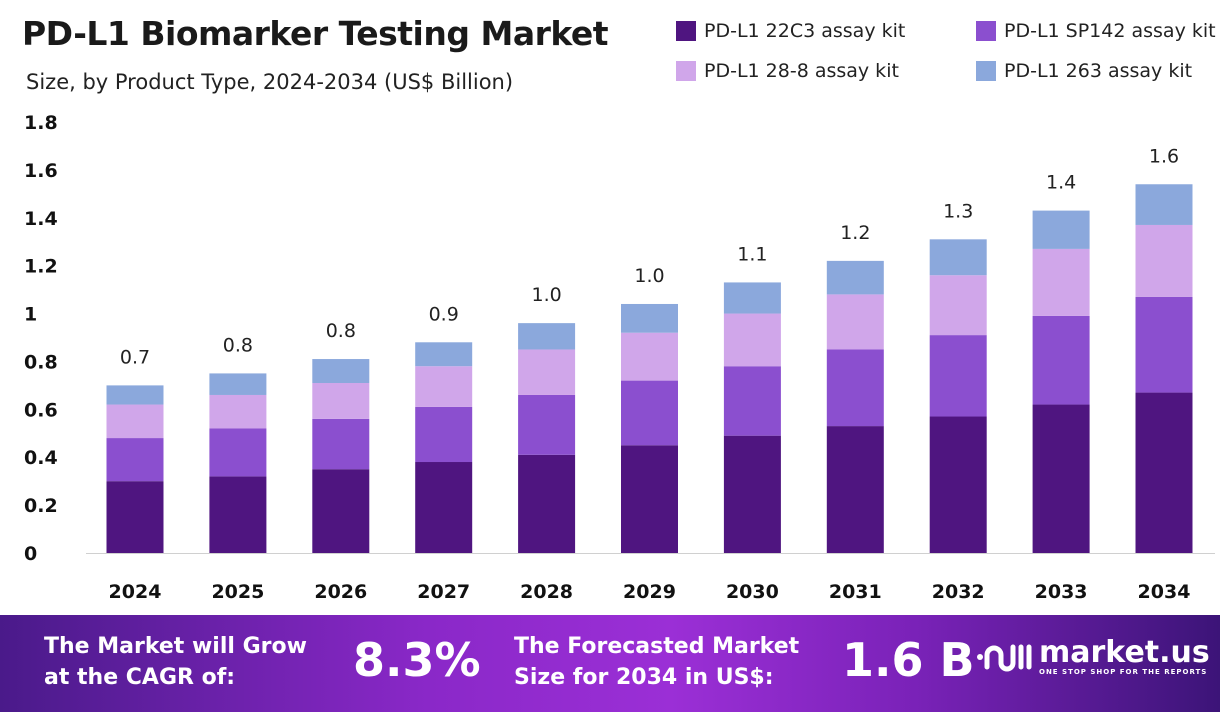 The width and height of the screenshot is (1220, 712). Describe the element at coordinates (41, 410) in the screenshot. I see `y-tick-label: 0.6` at that location.